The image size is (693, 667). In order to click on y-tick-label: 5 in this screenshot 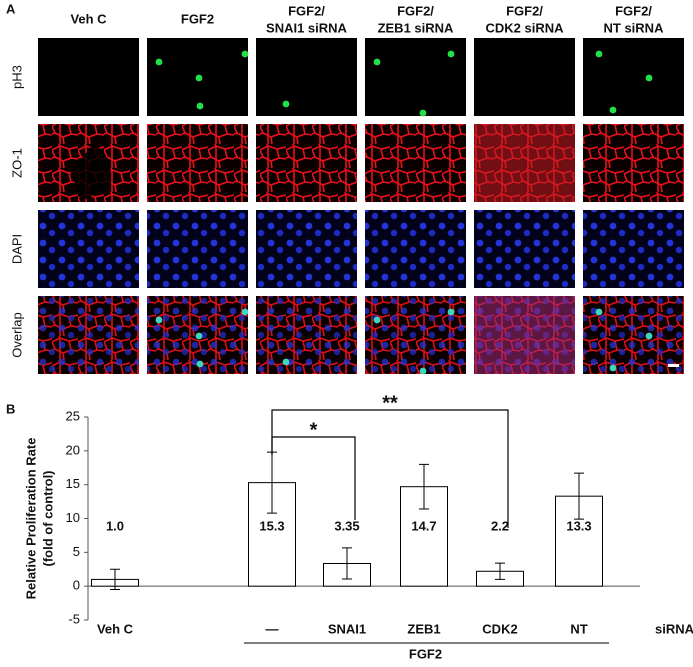, I will do `click(76, 551)`.